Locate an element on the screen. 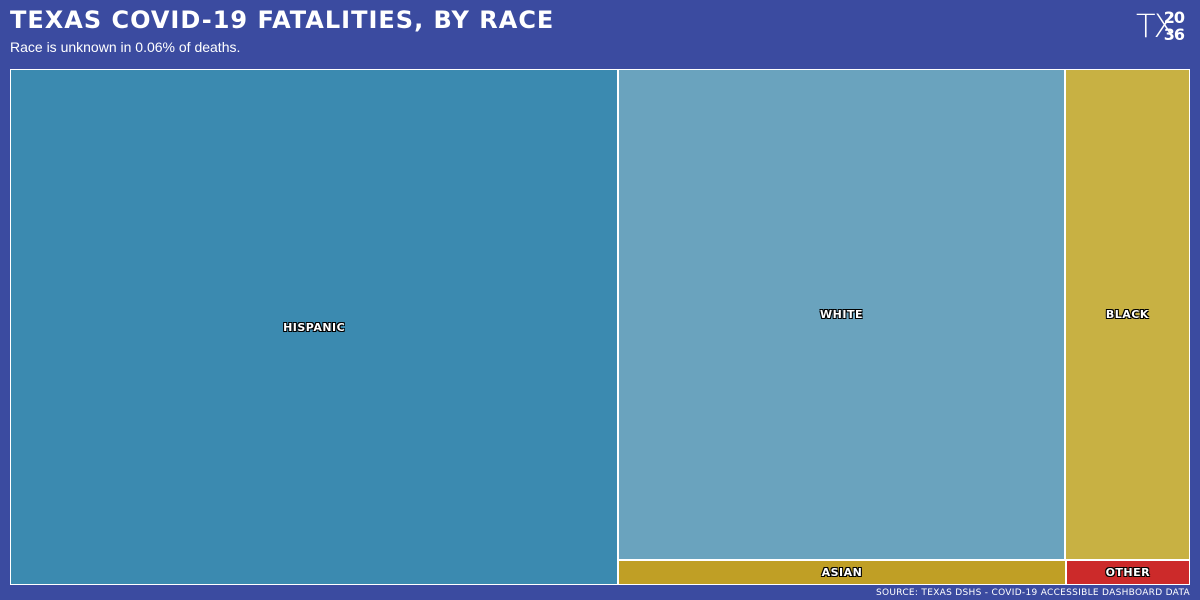 The width and height of the screenshot is (1200, 600). tile-asian: ASIAN is located at coordinates (842, 572).